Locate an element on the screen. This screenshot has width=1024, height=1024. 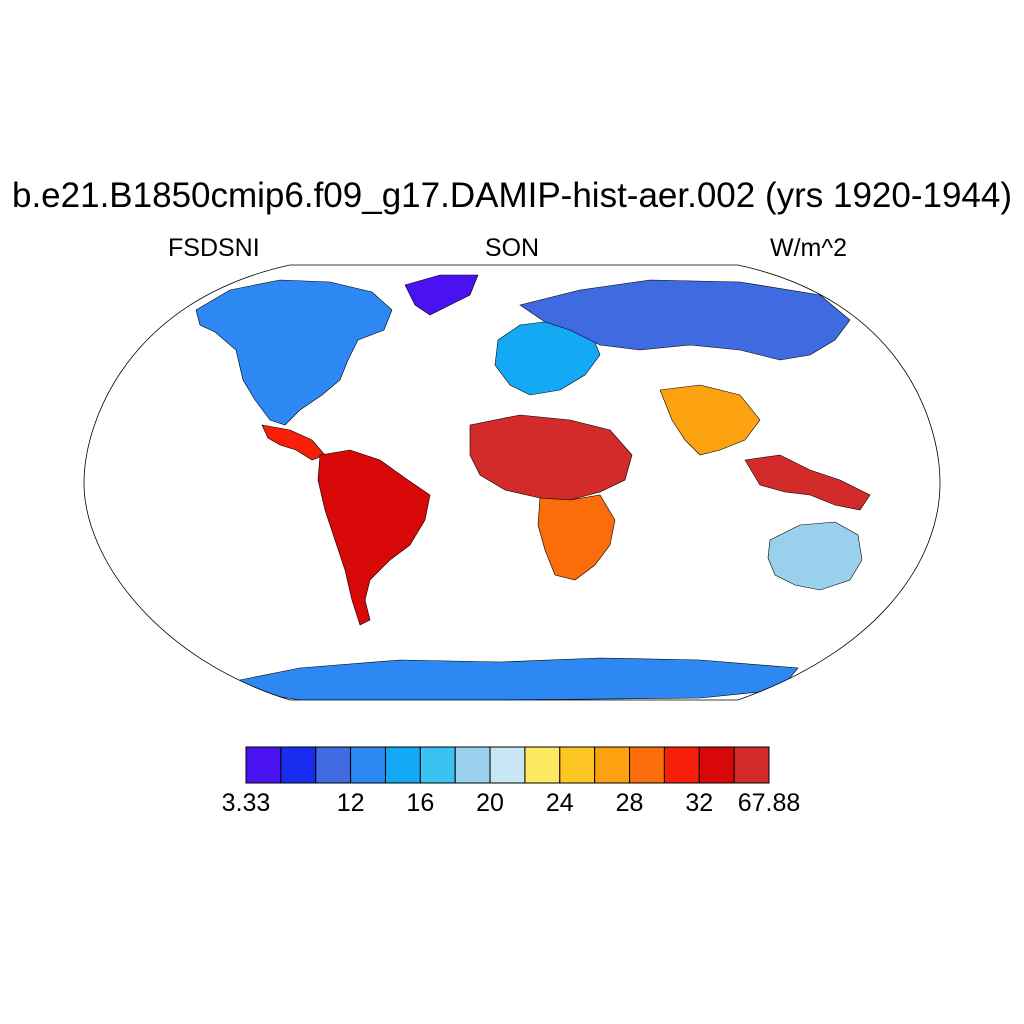
region-india is located at coordinates (710, 420).